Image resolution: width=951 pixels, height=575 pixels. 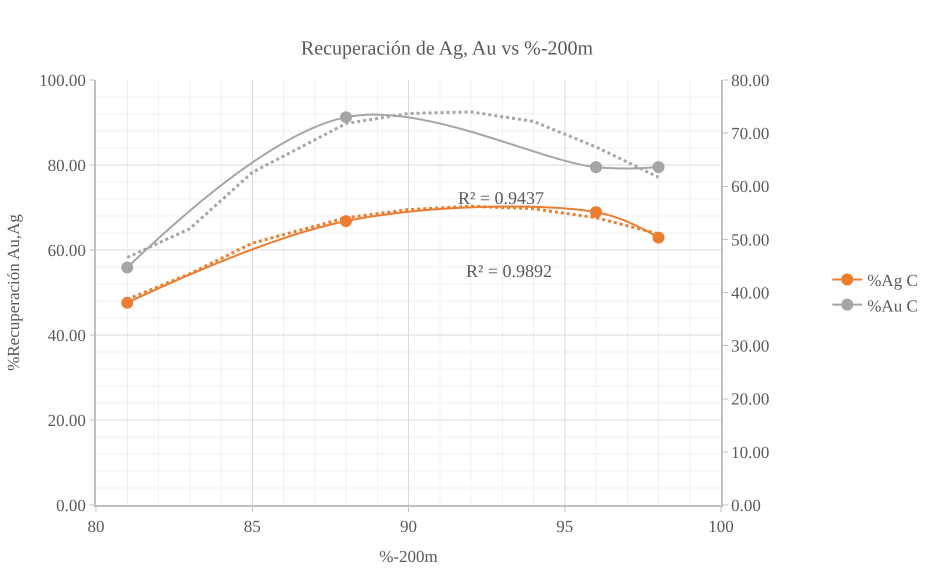 I want to click on annotation: R² = 0.9437, so click(x=501, y=198).